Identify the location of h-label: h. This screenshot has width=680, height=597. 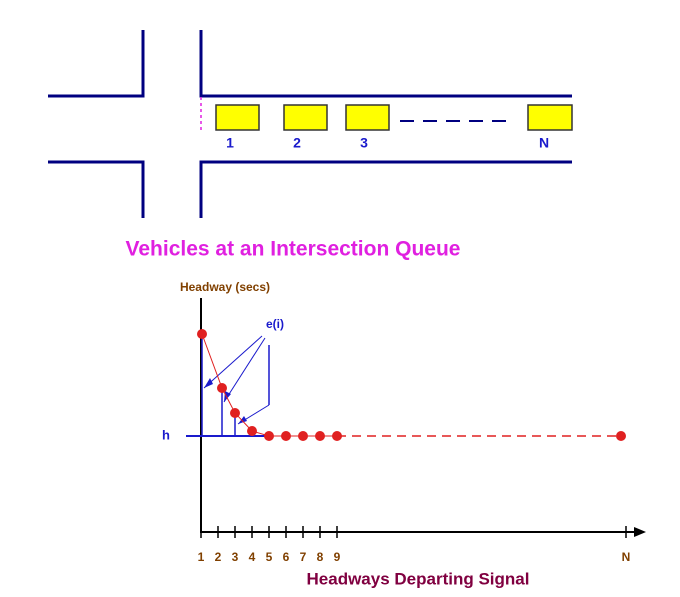
(166, 434).